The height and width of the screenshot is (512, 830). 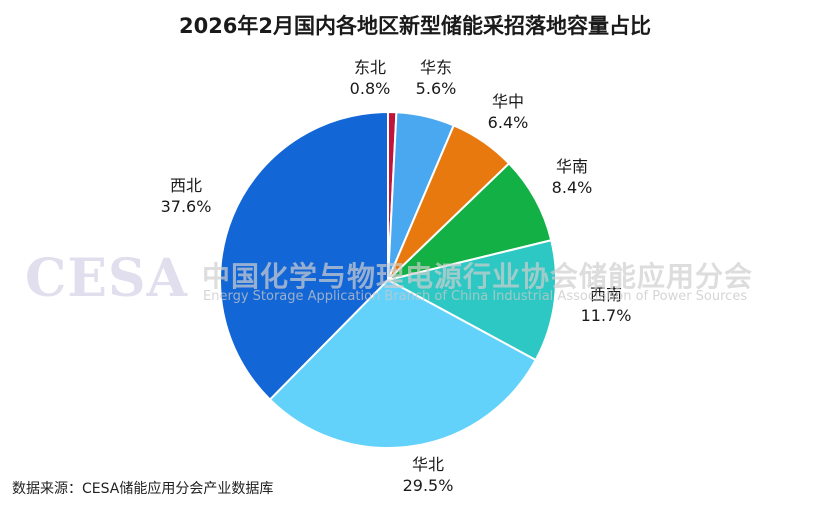 I want to click on slice-value-label: 5.6%, so click(x=436, y=88).